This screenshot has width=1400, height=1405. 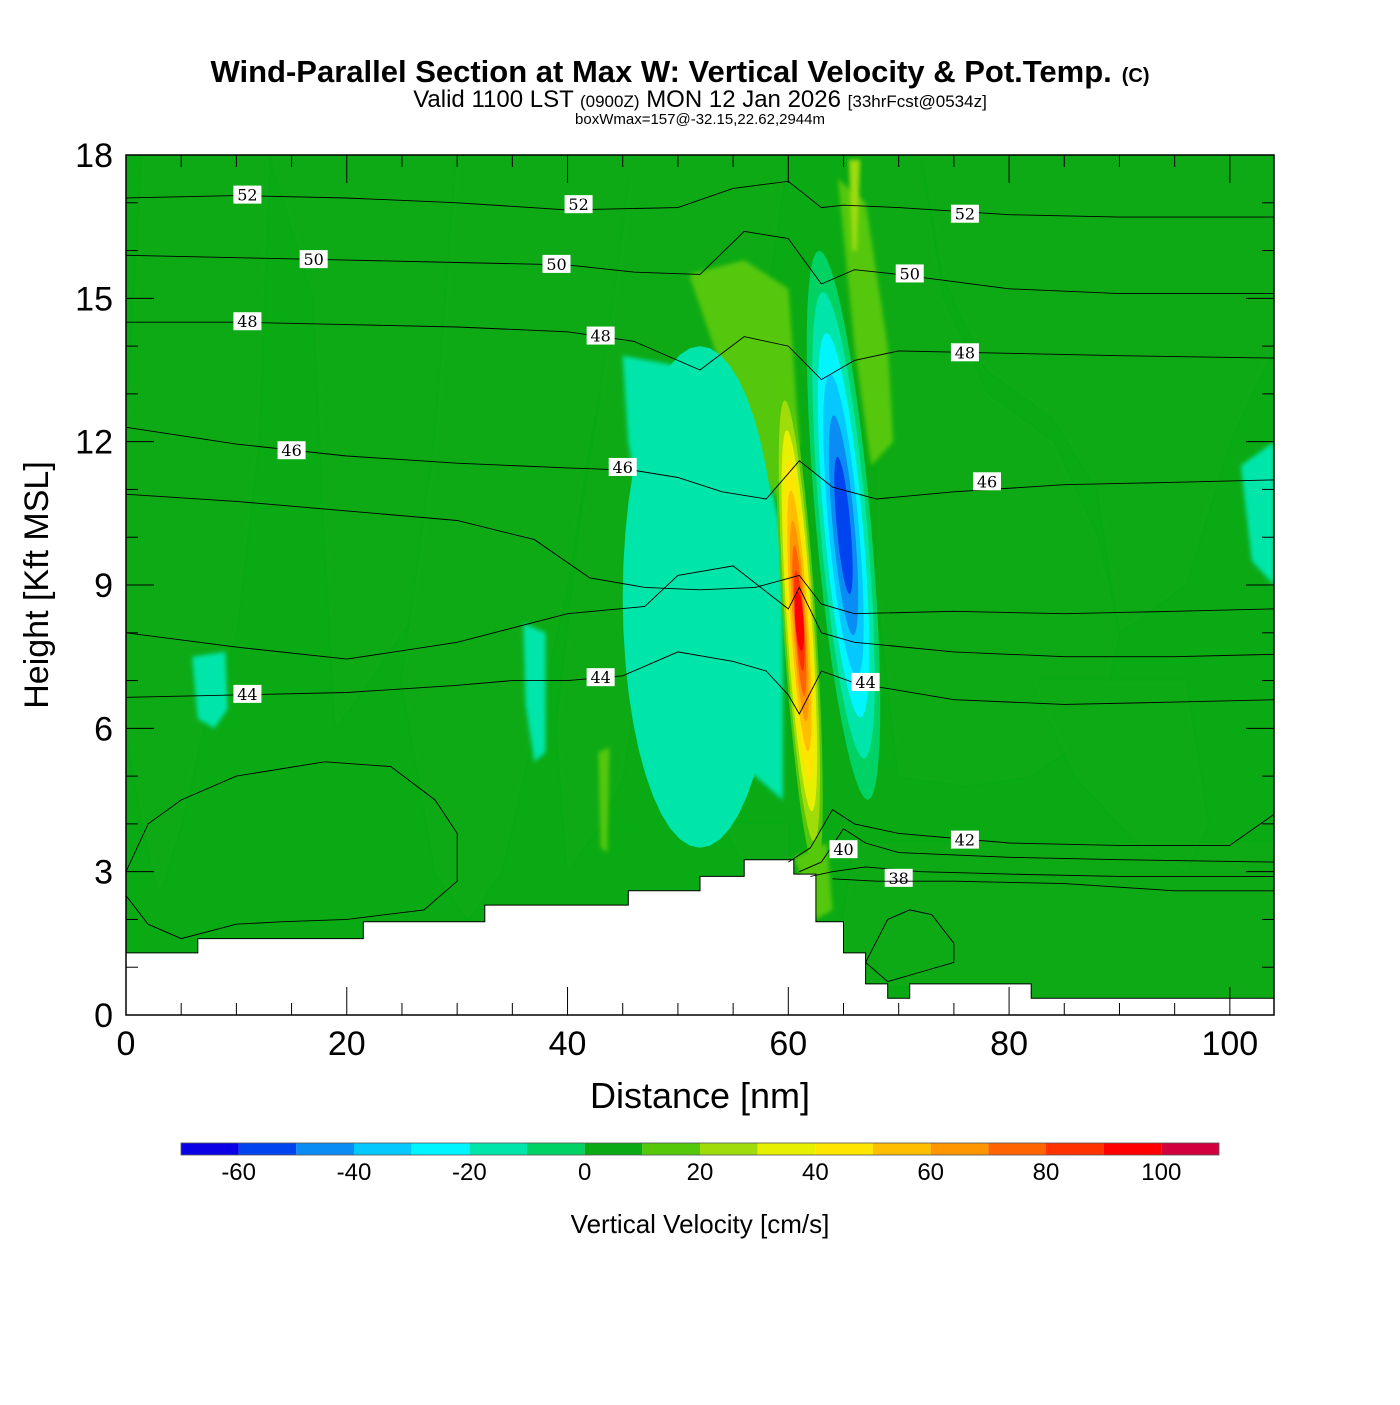 I want to click on updraft-level, so click(x=799, y=620).